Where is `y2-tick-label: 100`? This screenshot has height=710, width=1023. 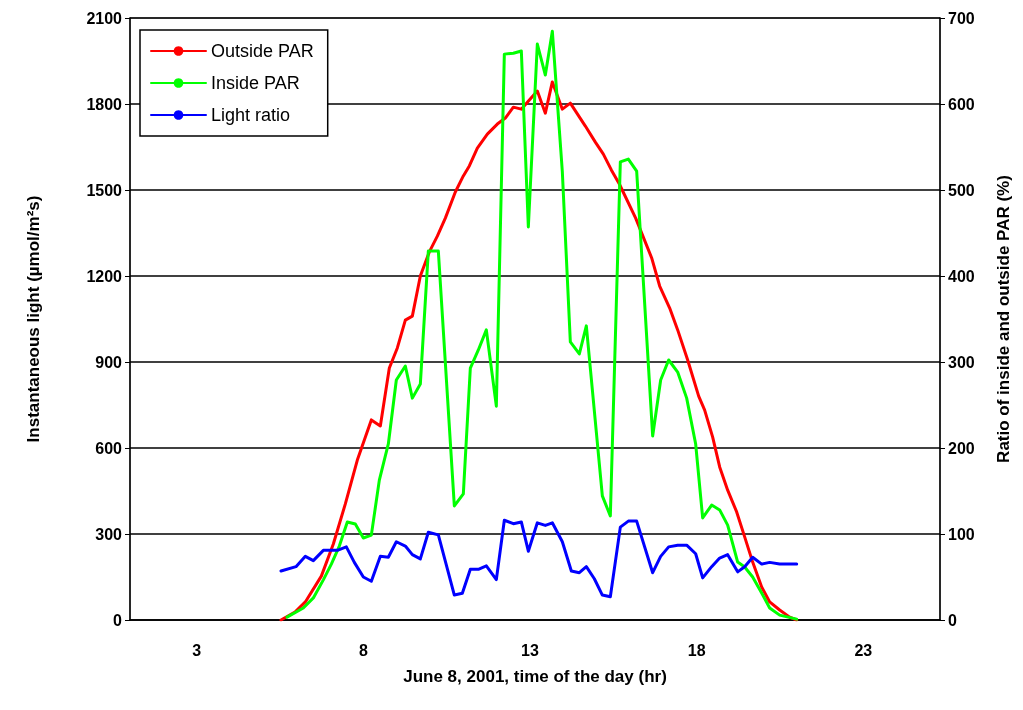 y2-tick-label: 100 is located at coordinates (961, 534).